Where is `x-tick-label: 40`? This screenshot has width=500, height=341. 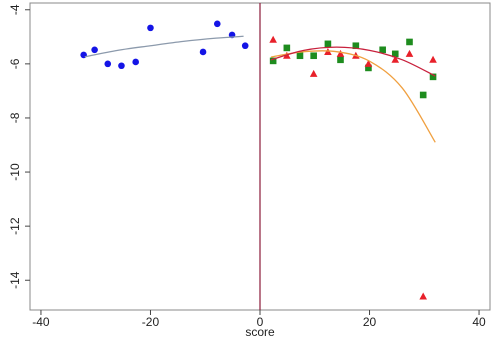 x-tick-label: 40 is located at coordinates (479, 322).